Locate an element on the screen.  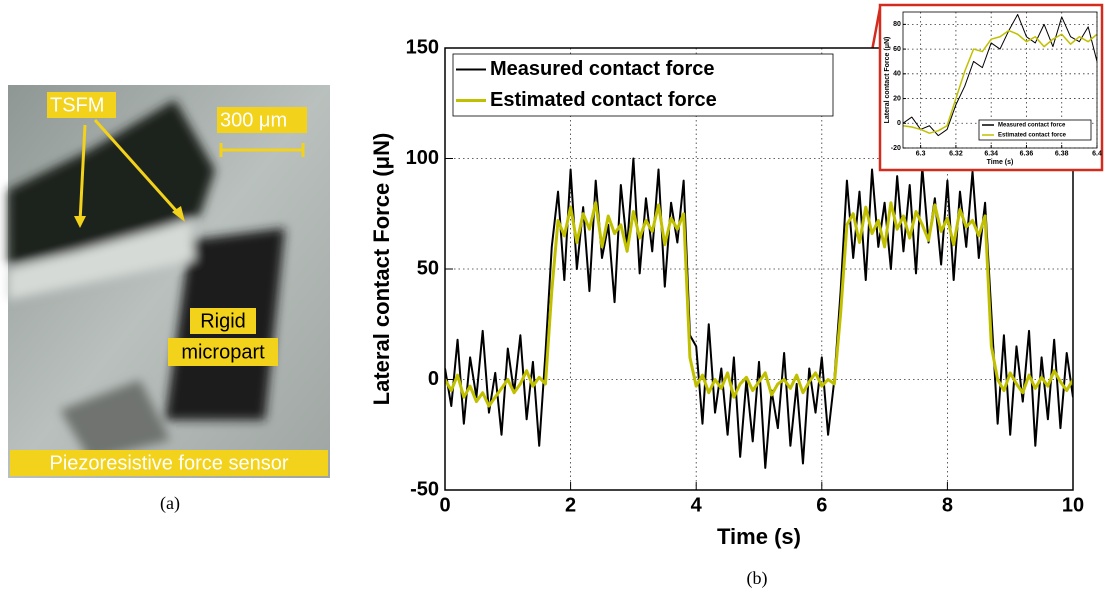
label: micropart is located at coordinates (223, 352).